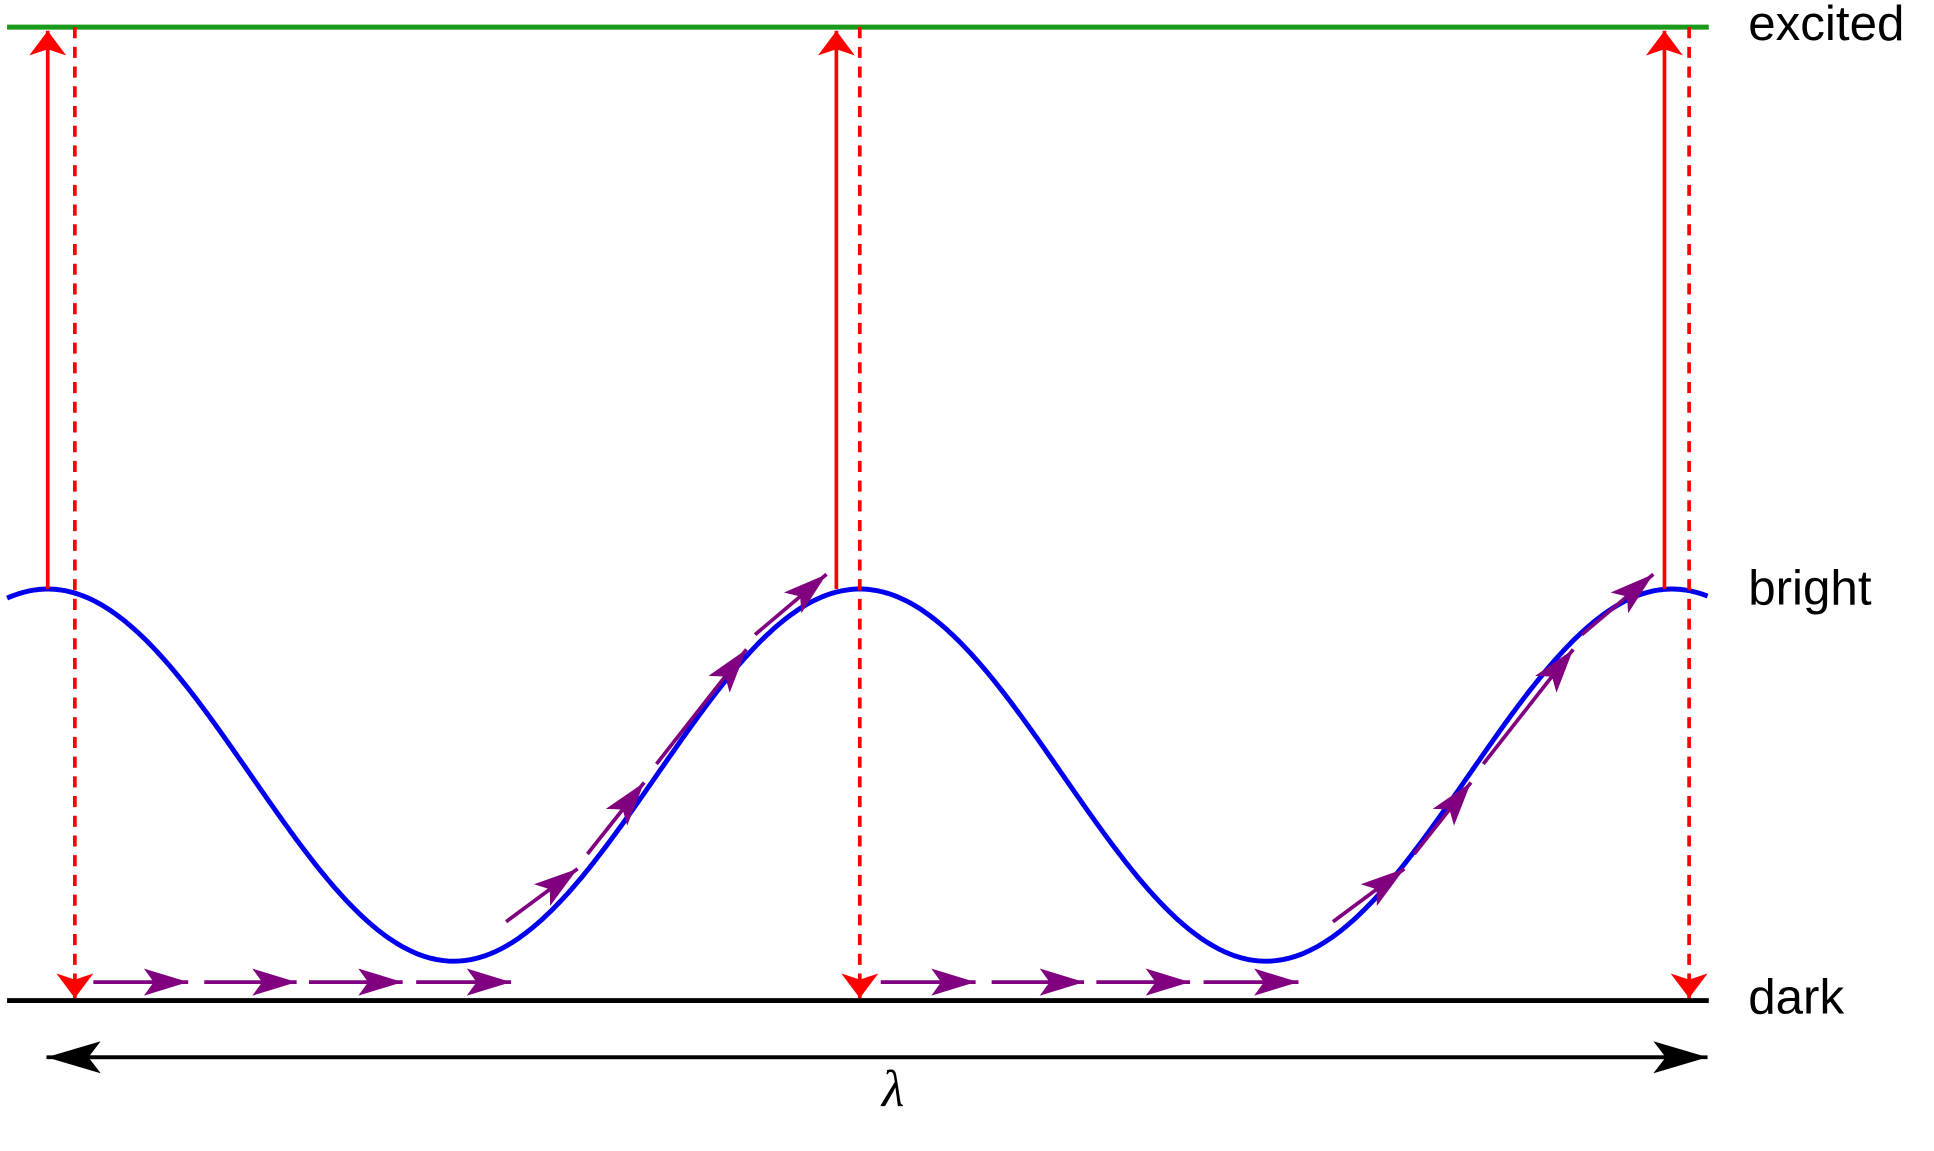  What do you see at coordinates (1826, 25) in the screenshot?
I see `level-label: excited` at bounding box center [1826, 25].